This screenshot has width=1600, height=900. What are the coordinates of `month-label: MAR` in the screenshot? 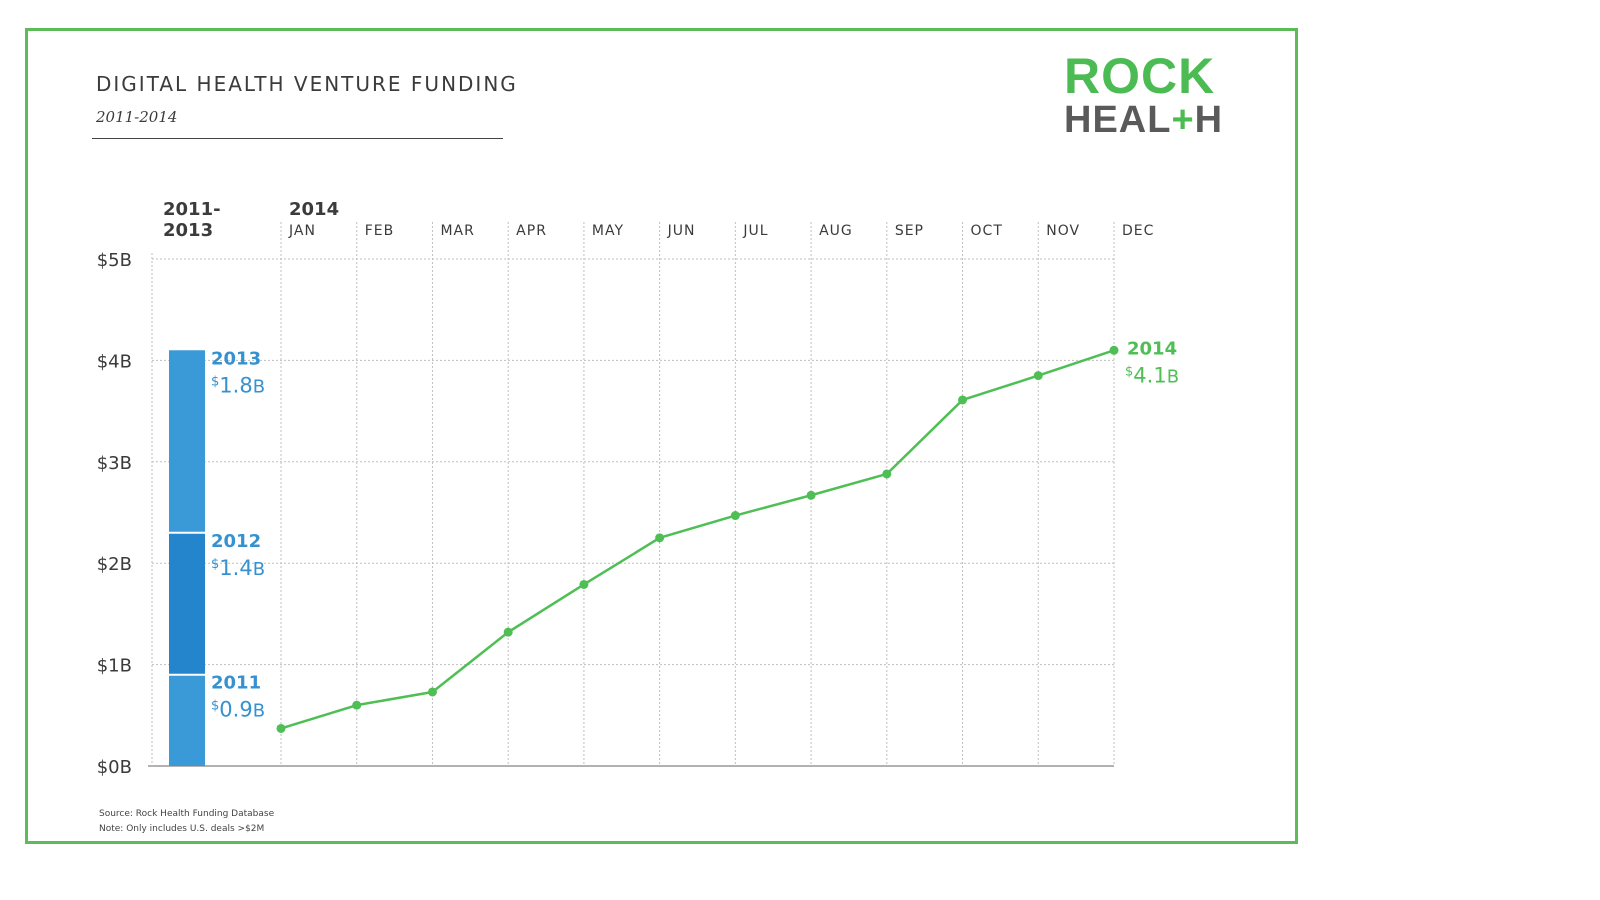 It's located at (457, 231).